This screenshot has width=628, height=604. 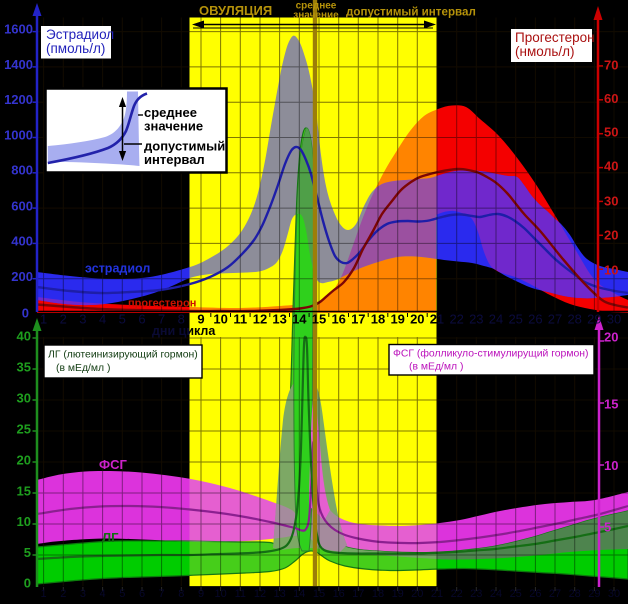 What do you see at coordinates (18, 99) in the screenshot?
I see `svg-text: 1200` at bounding box center [18, 99].